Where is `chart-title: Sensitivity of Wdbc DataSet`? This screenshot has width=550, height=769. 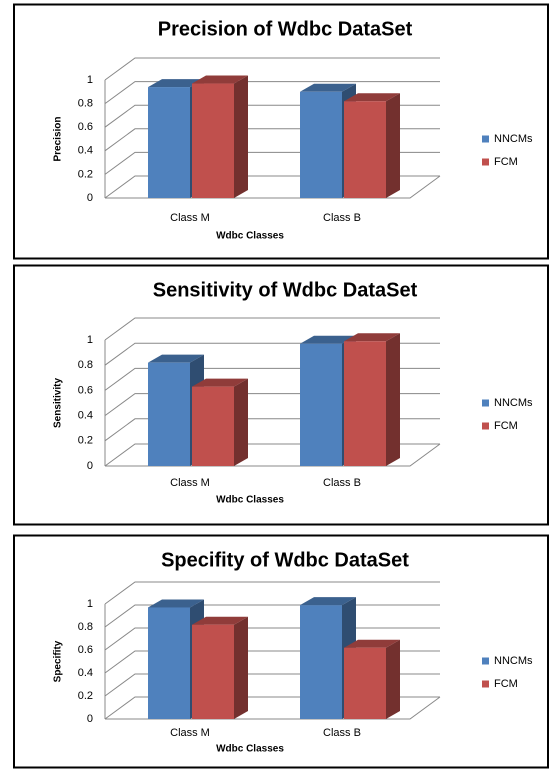
chart-title: Sensitivity of Wdbc DataSet is located at coordinates (285, 290).